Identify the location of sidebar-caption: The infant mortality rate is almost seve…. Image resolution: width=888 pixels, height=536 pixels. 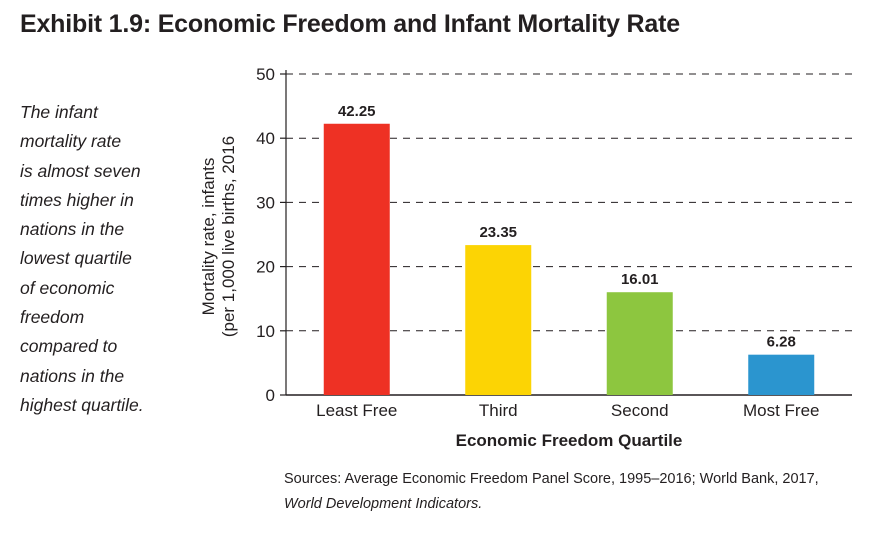
(95, 259).